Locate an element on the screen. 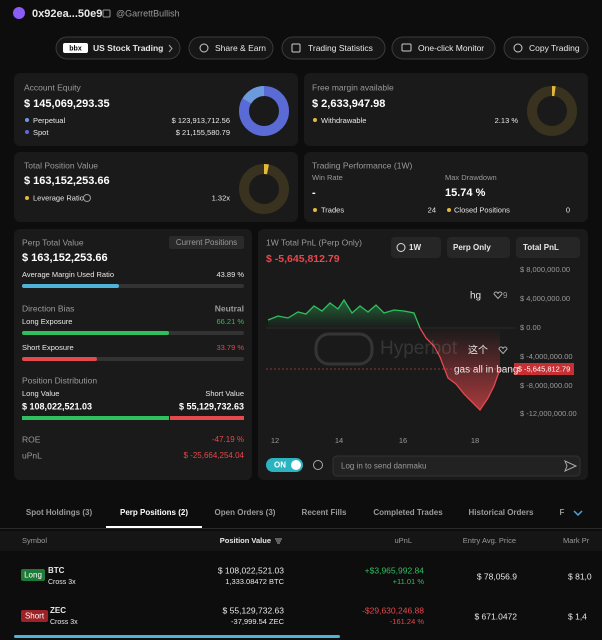 The height and width of the screenshot is (640, 602). tab: Recent Fills is located at coordinates (324, 512).